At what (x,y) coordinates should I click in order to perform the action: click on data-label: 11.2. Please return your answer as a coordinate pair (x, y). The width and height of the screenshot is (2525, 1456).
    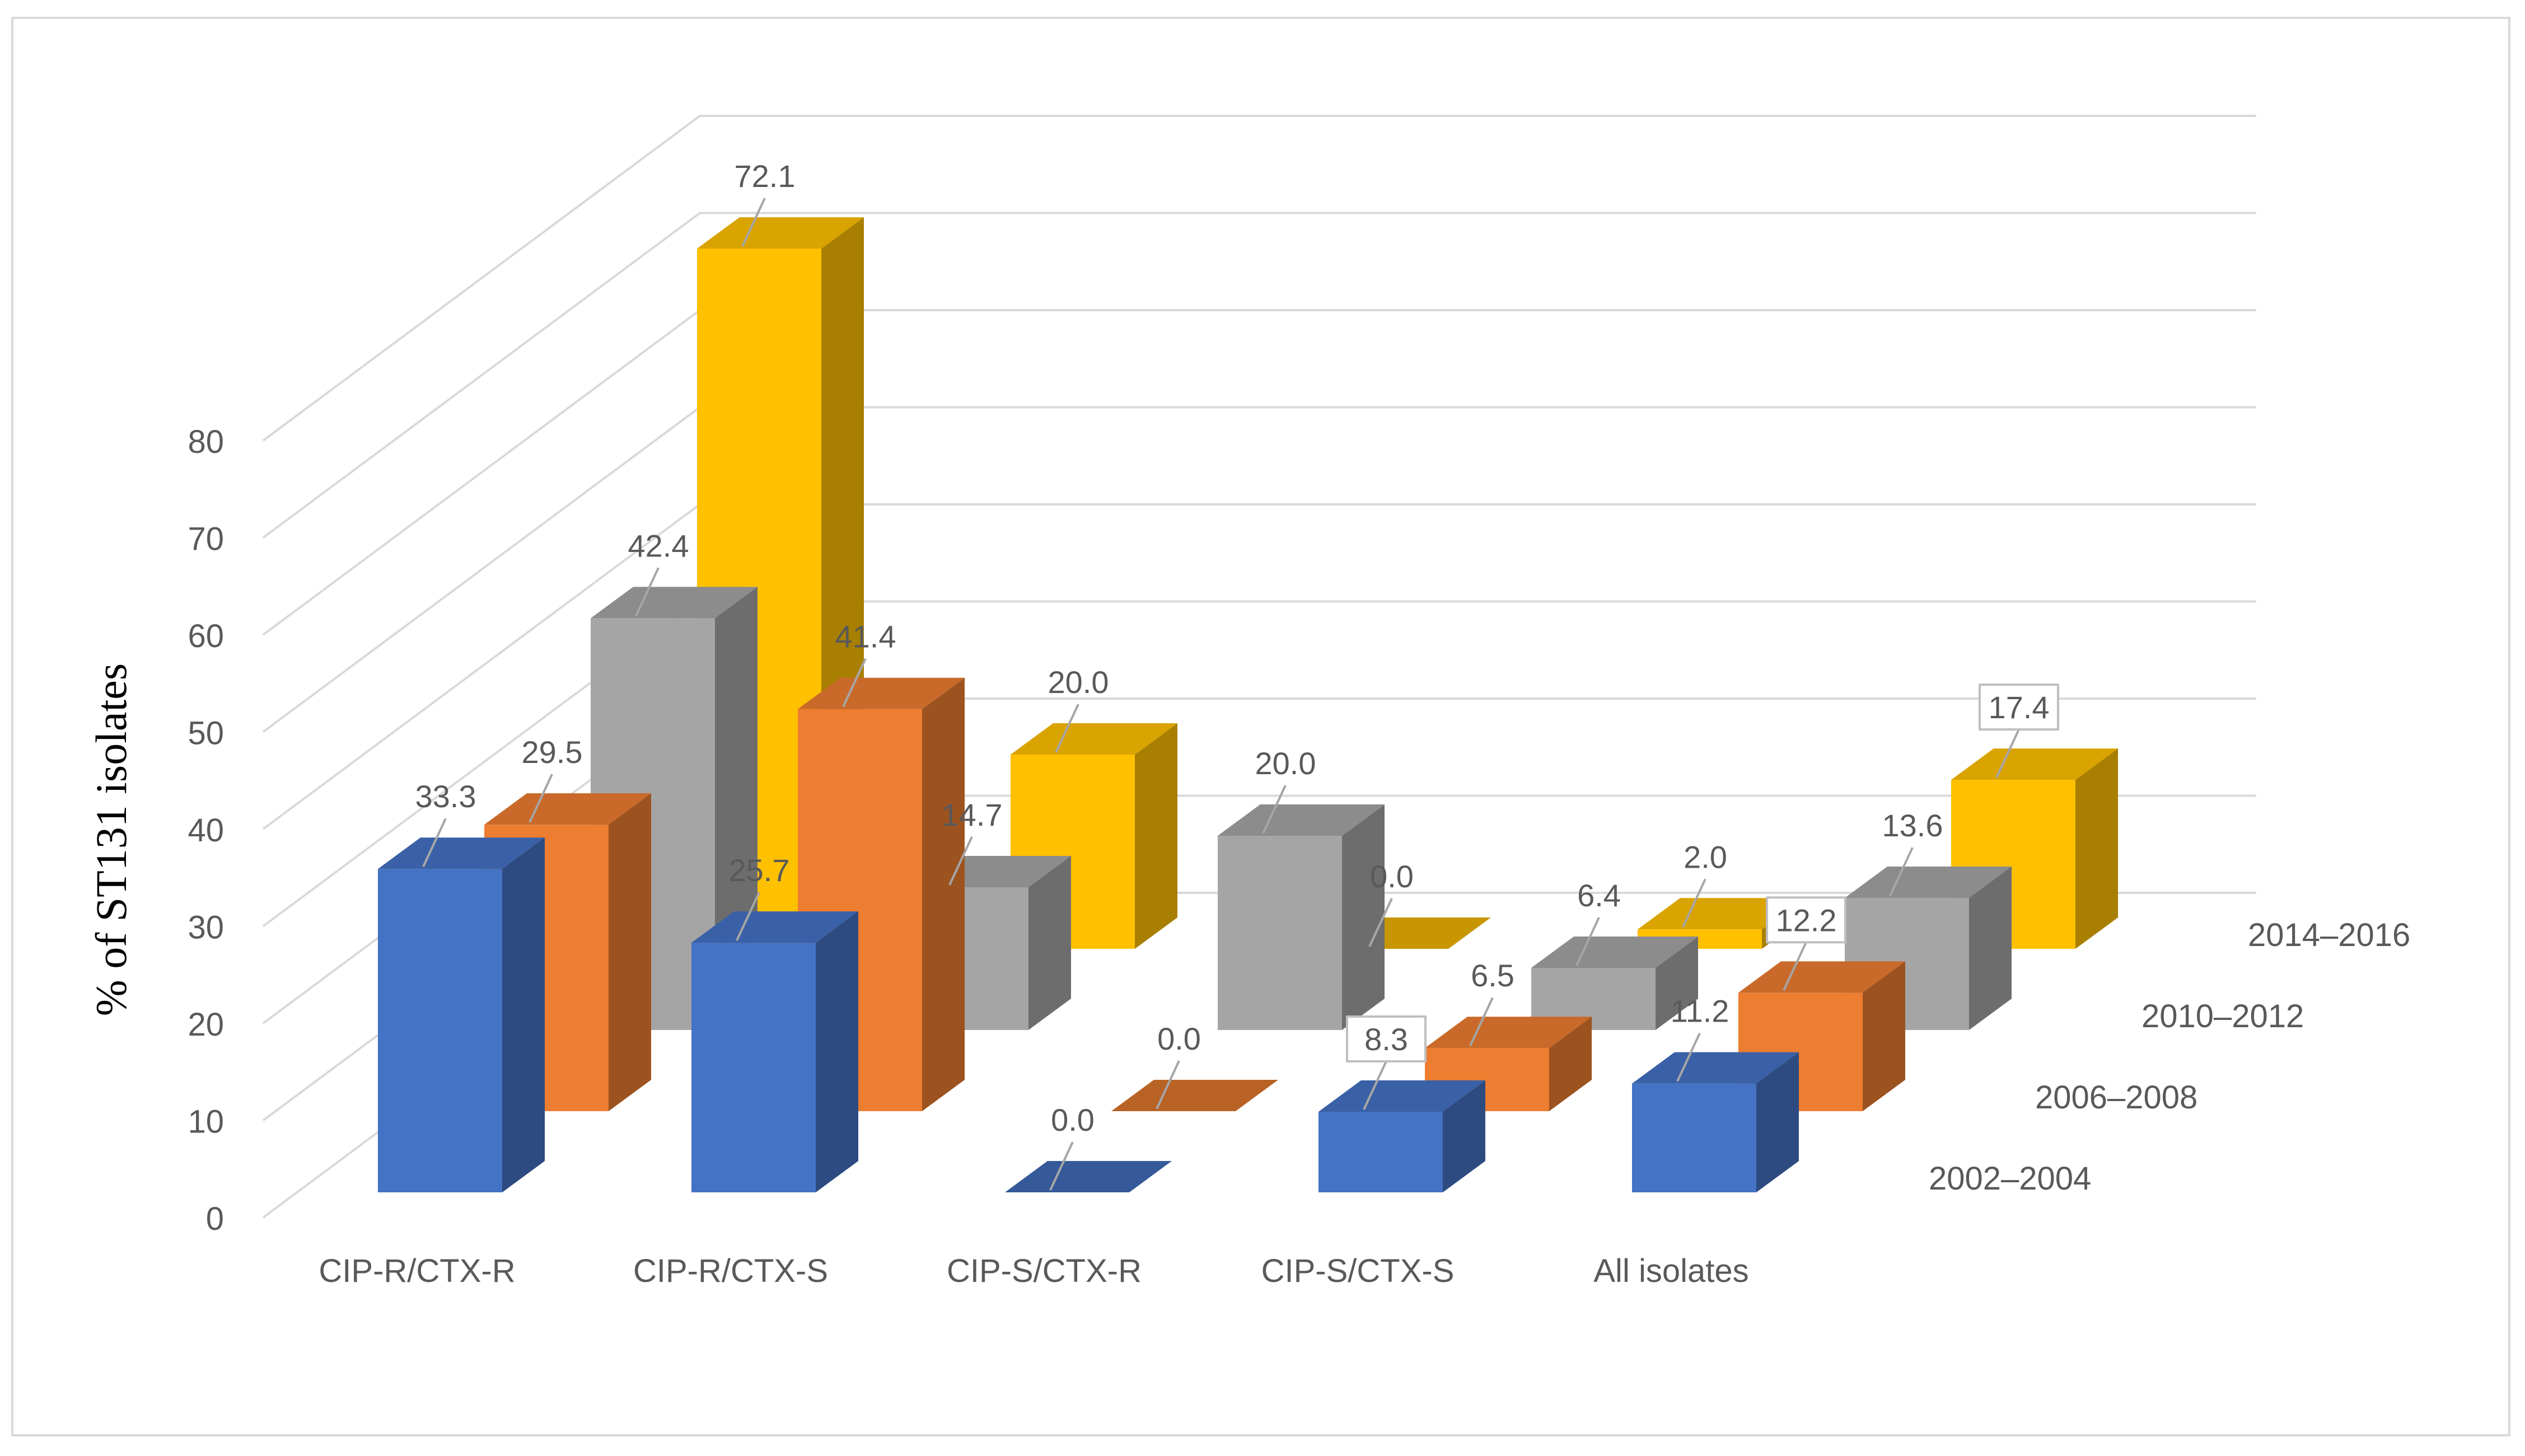
    Looking at the image, I should click on (1700, 1012).